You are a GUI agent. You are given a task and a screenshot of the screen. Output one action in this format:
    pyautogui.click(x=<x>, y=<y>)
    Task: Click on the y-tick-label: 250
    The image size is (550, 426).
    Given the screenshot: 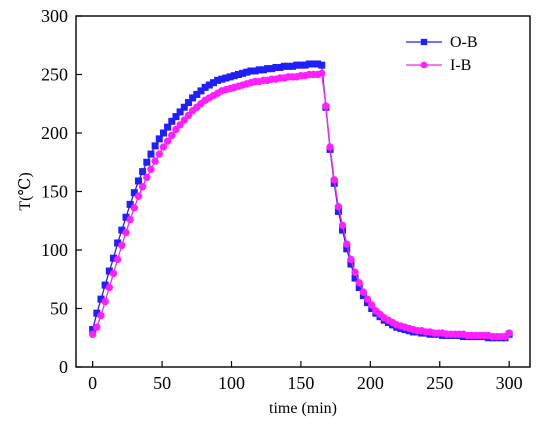 What is the action you would take?
    pyautogui.click(x=54, y=75)
    